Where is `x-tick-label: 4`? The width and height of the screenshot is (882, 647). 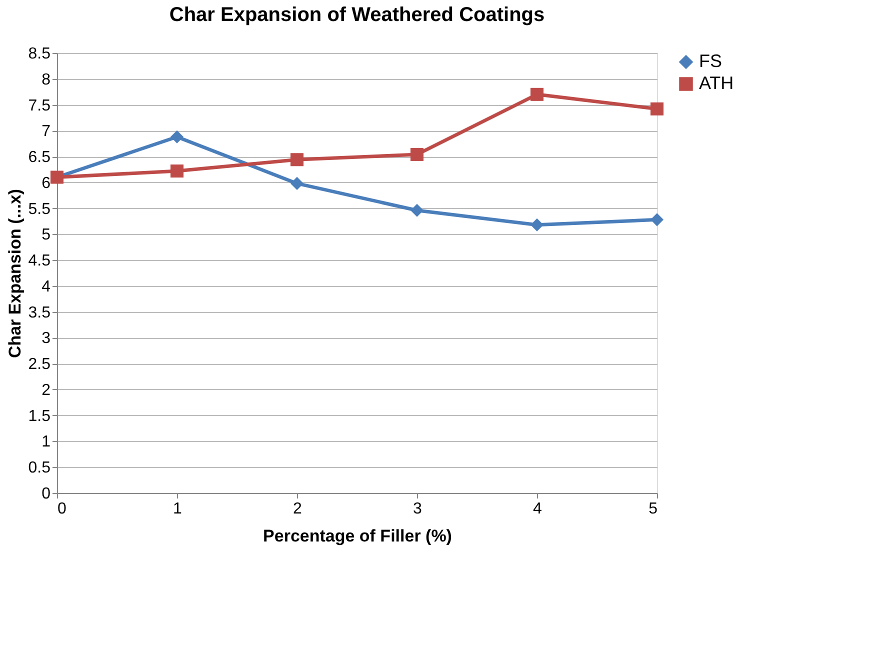
x-tick-label: 4 is located at coordinates (537, 509).